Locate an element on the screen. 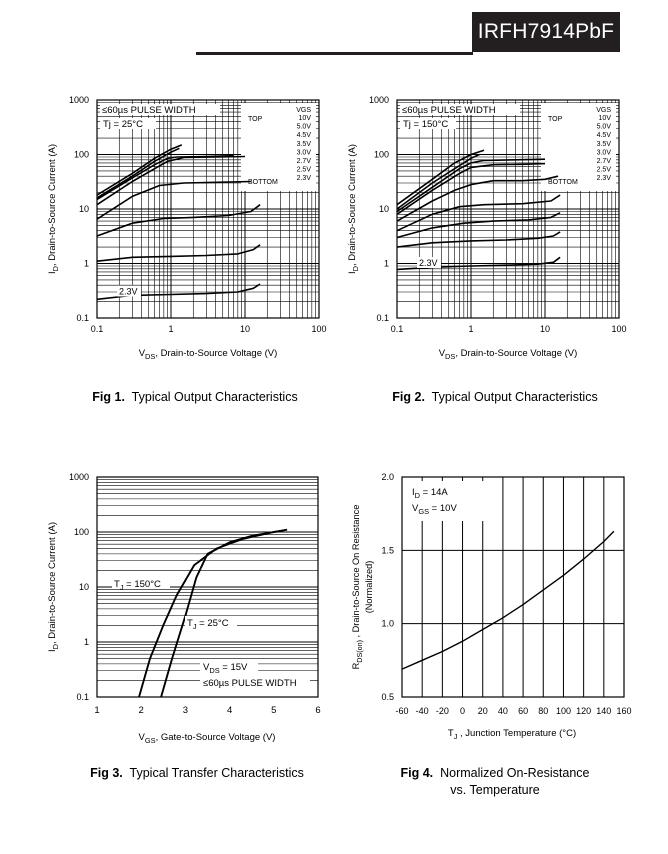 The image size is (668, 854). part-number-header: IRFH7914PbF is located at coordinates (546, 32).